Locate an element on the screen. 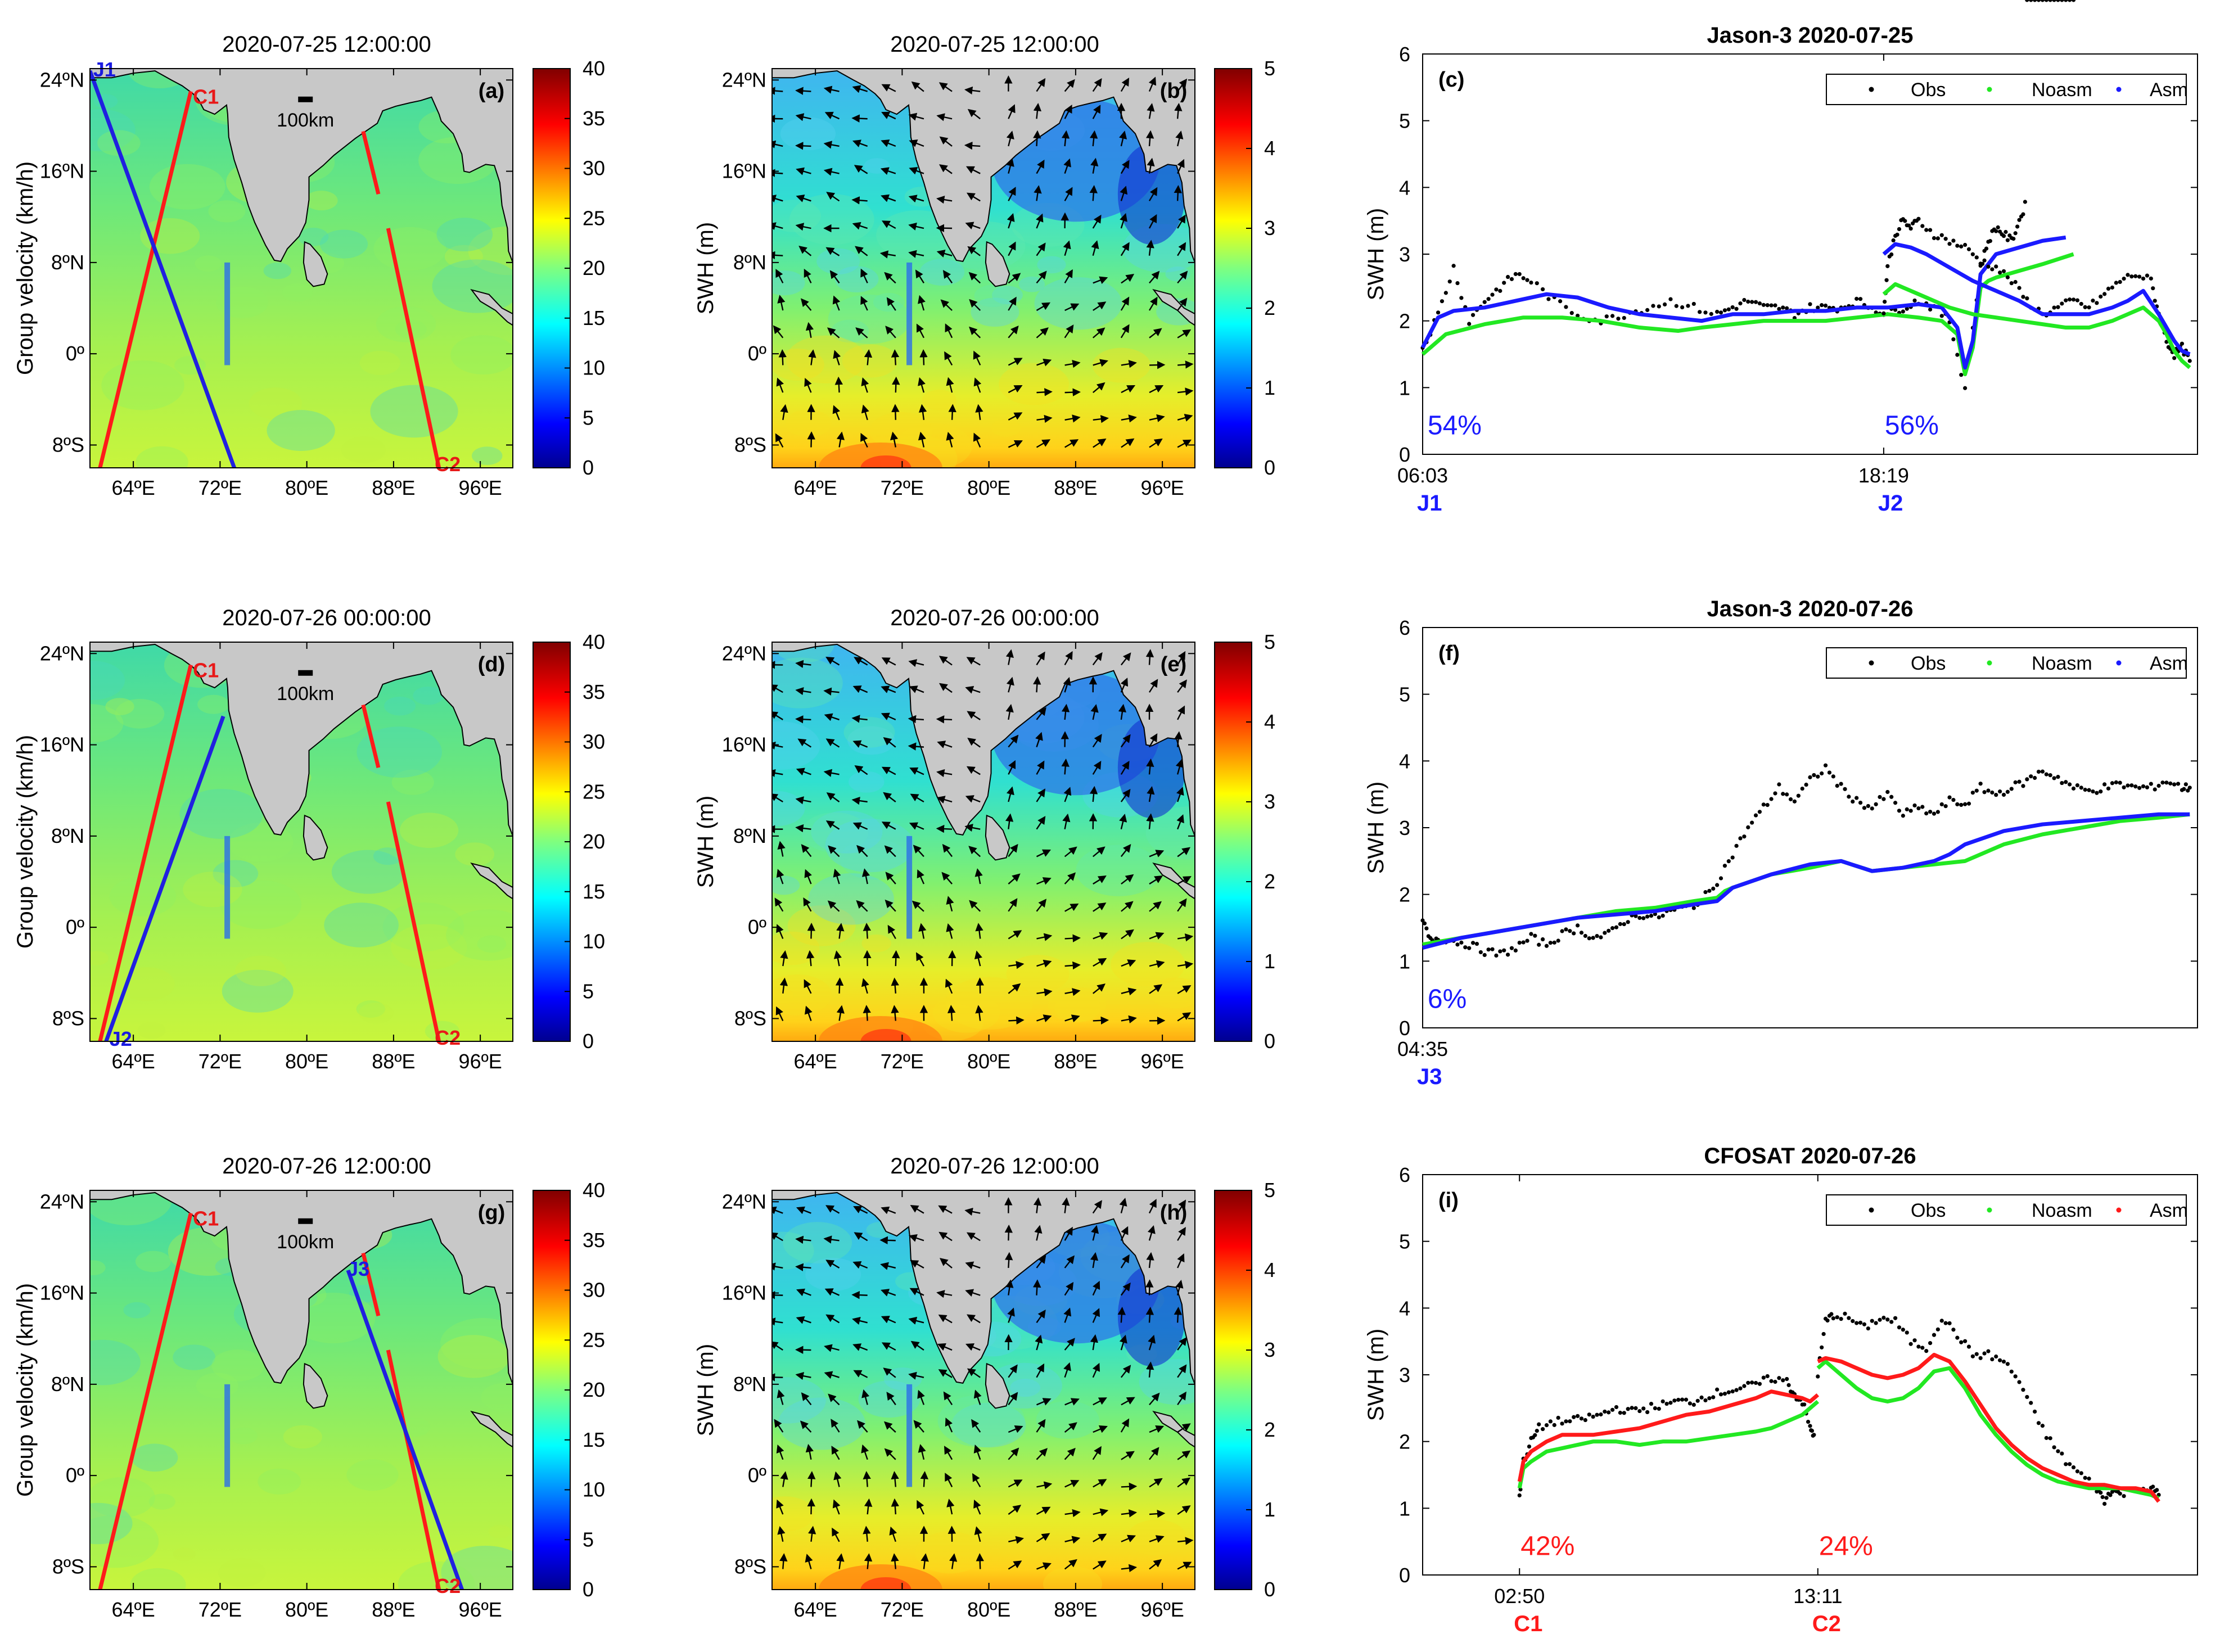 The image size is (2220, 1652). sumatra is located at coordinates (1174, 307).